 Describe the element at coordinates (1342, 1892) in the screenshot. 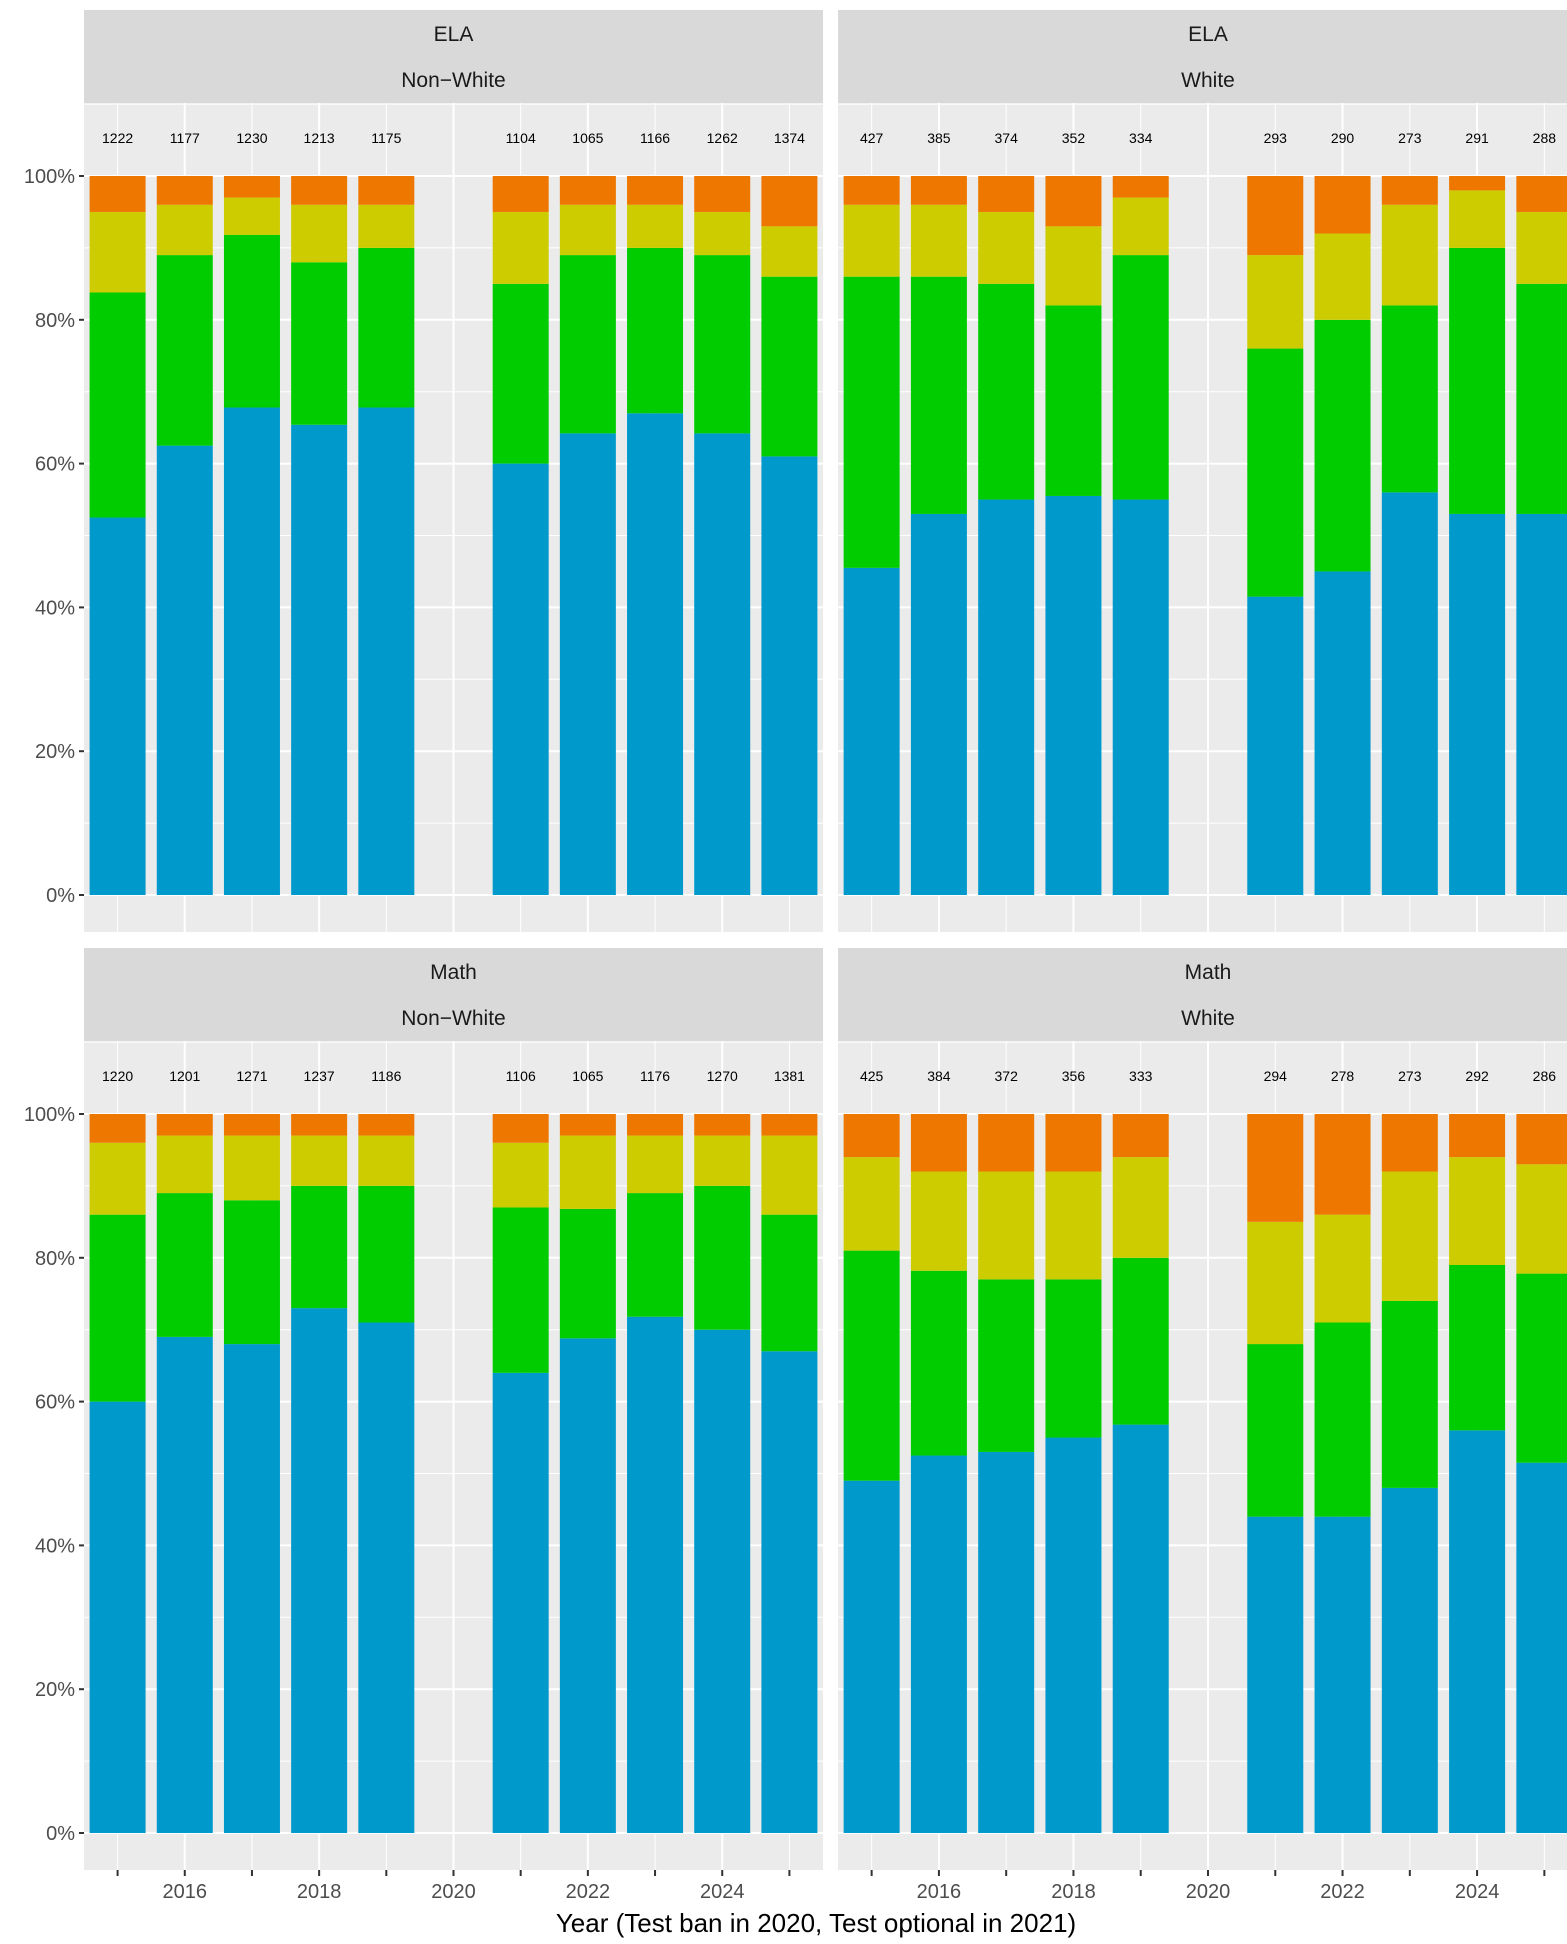

I see `x-tick-label: 2022` at that location.